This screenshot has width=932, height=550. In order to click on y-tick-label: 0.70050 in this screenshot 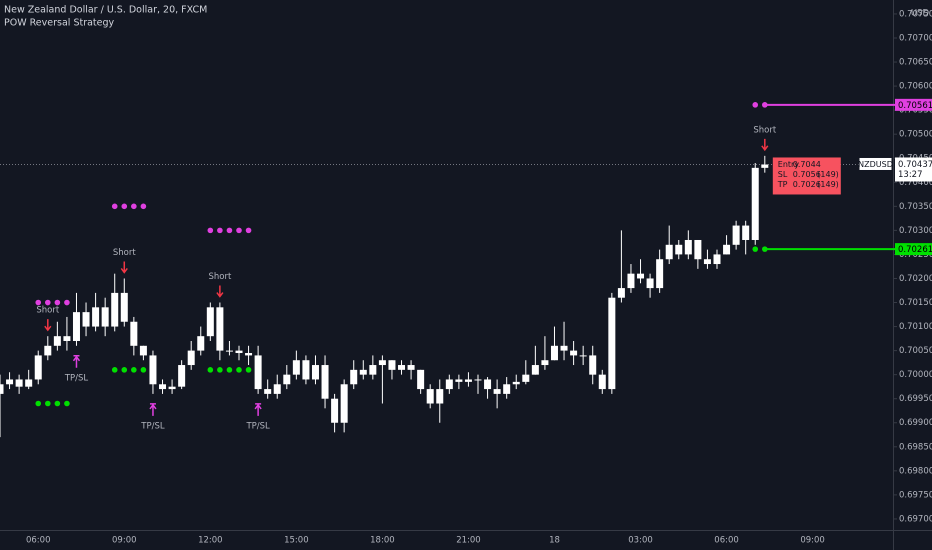, I will do `click(915, 351)`.